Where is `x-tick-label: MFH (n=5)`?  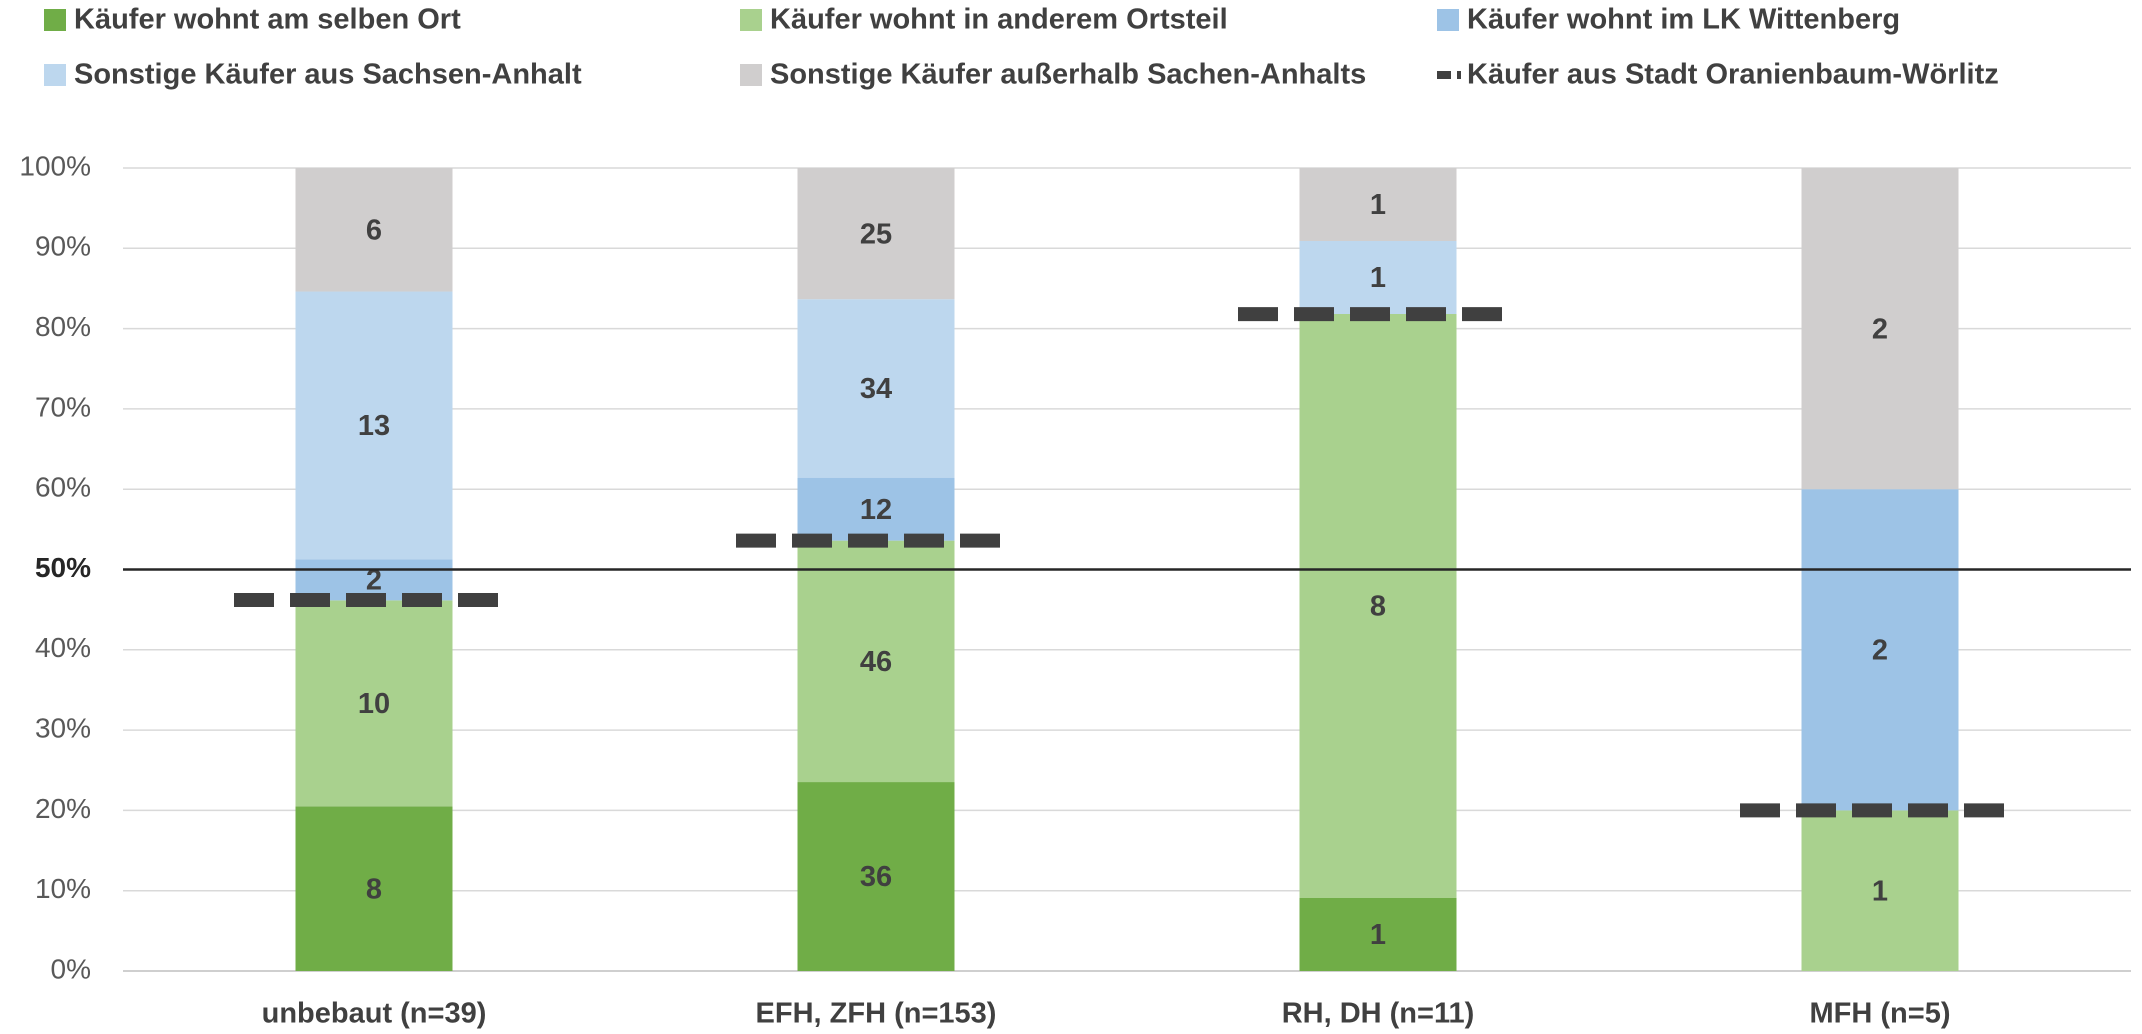
x-tick-label: MFH (n=5) is located at coordinates (1880, 1014).